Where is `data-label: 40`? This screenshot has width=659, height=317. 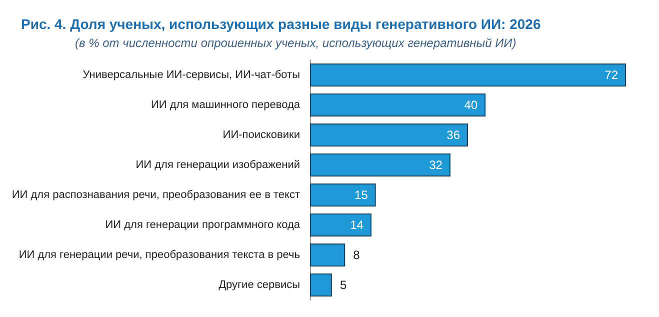 data-label: 40 is located at coordinates (471, 105).